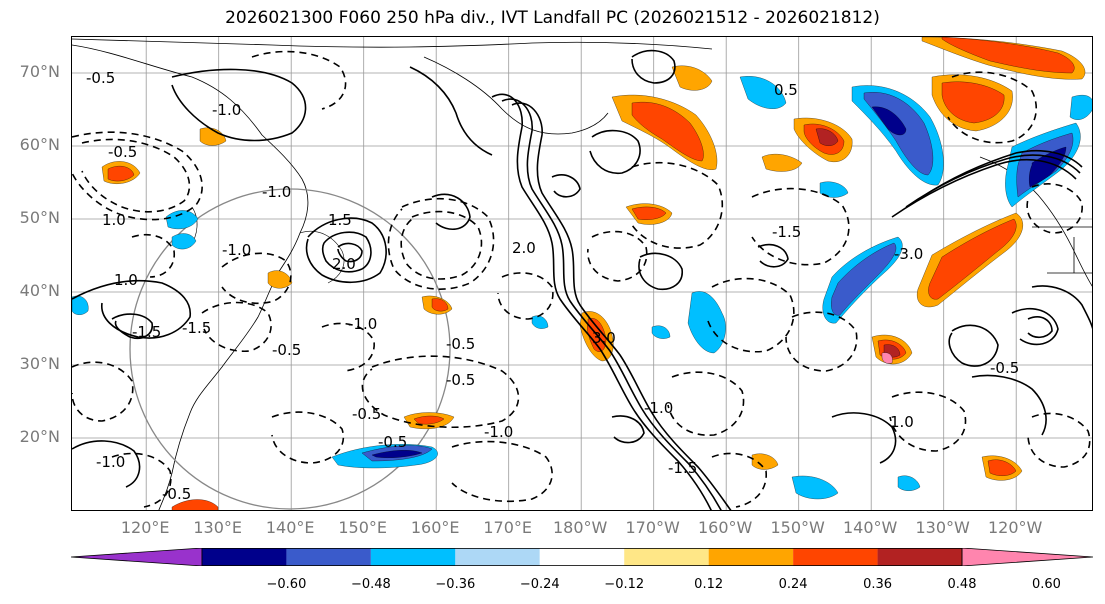  Describe the element at coordinates (39, 436) in the screenshot. I see `latitude-label: 20°N` at that location.